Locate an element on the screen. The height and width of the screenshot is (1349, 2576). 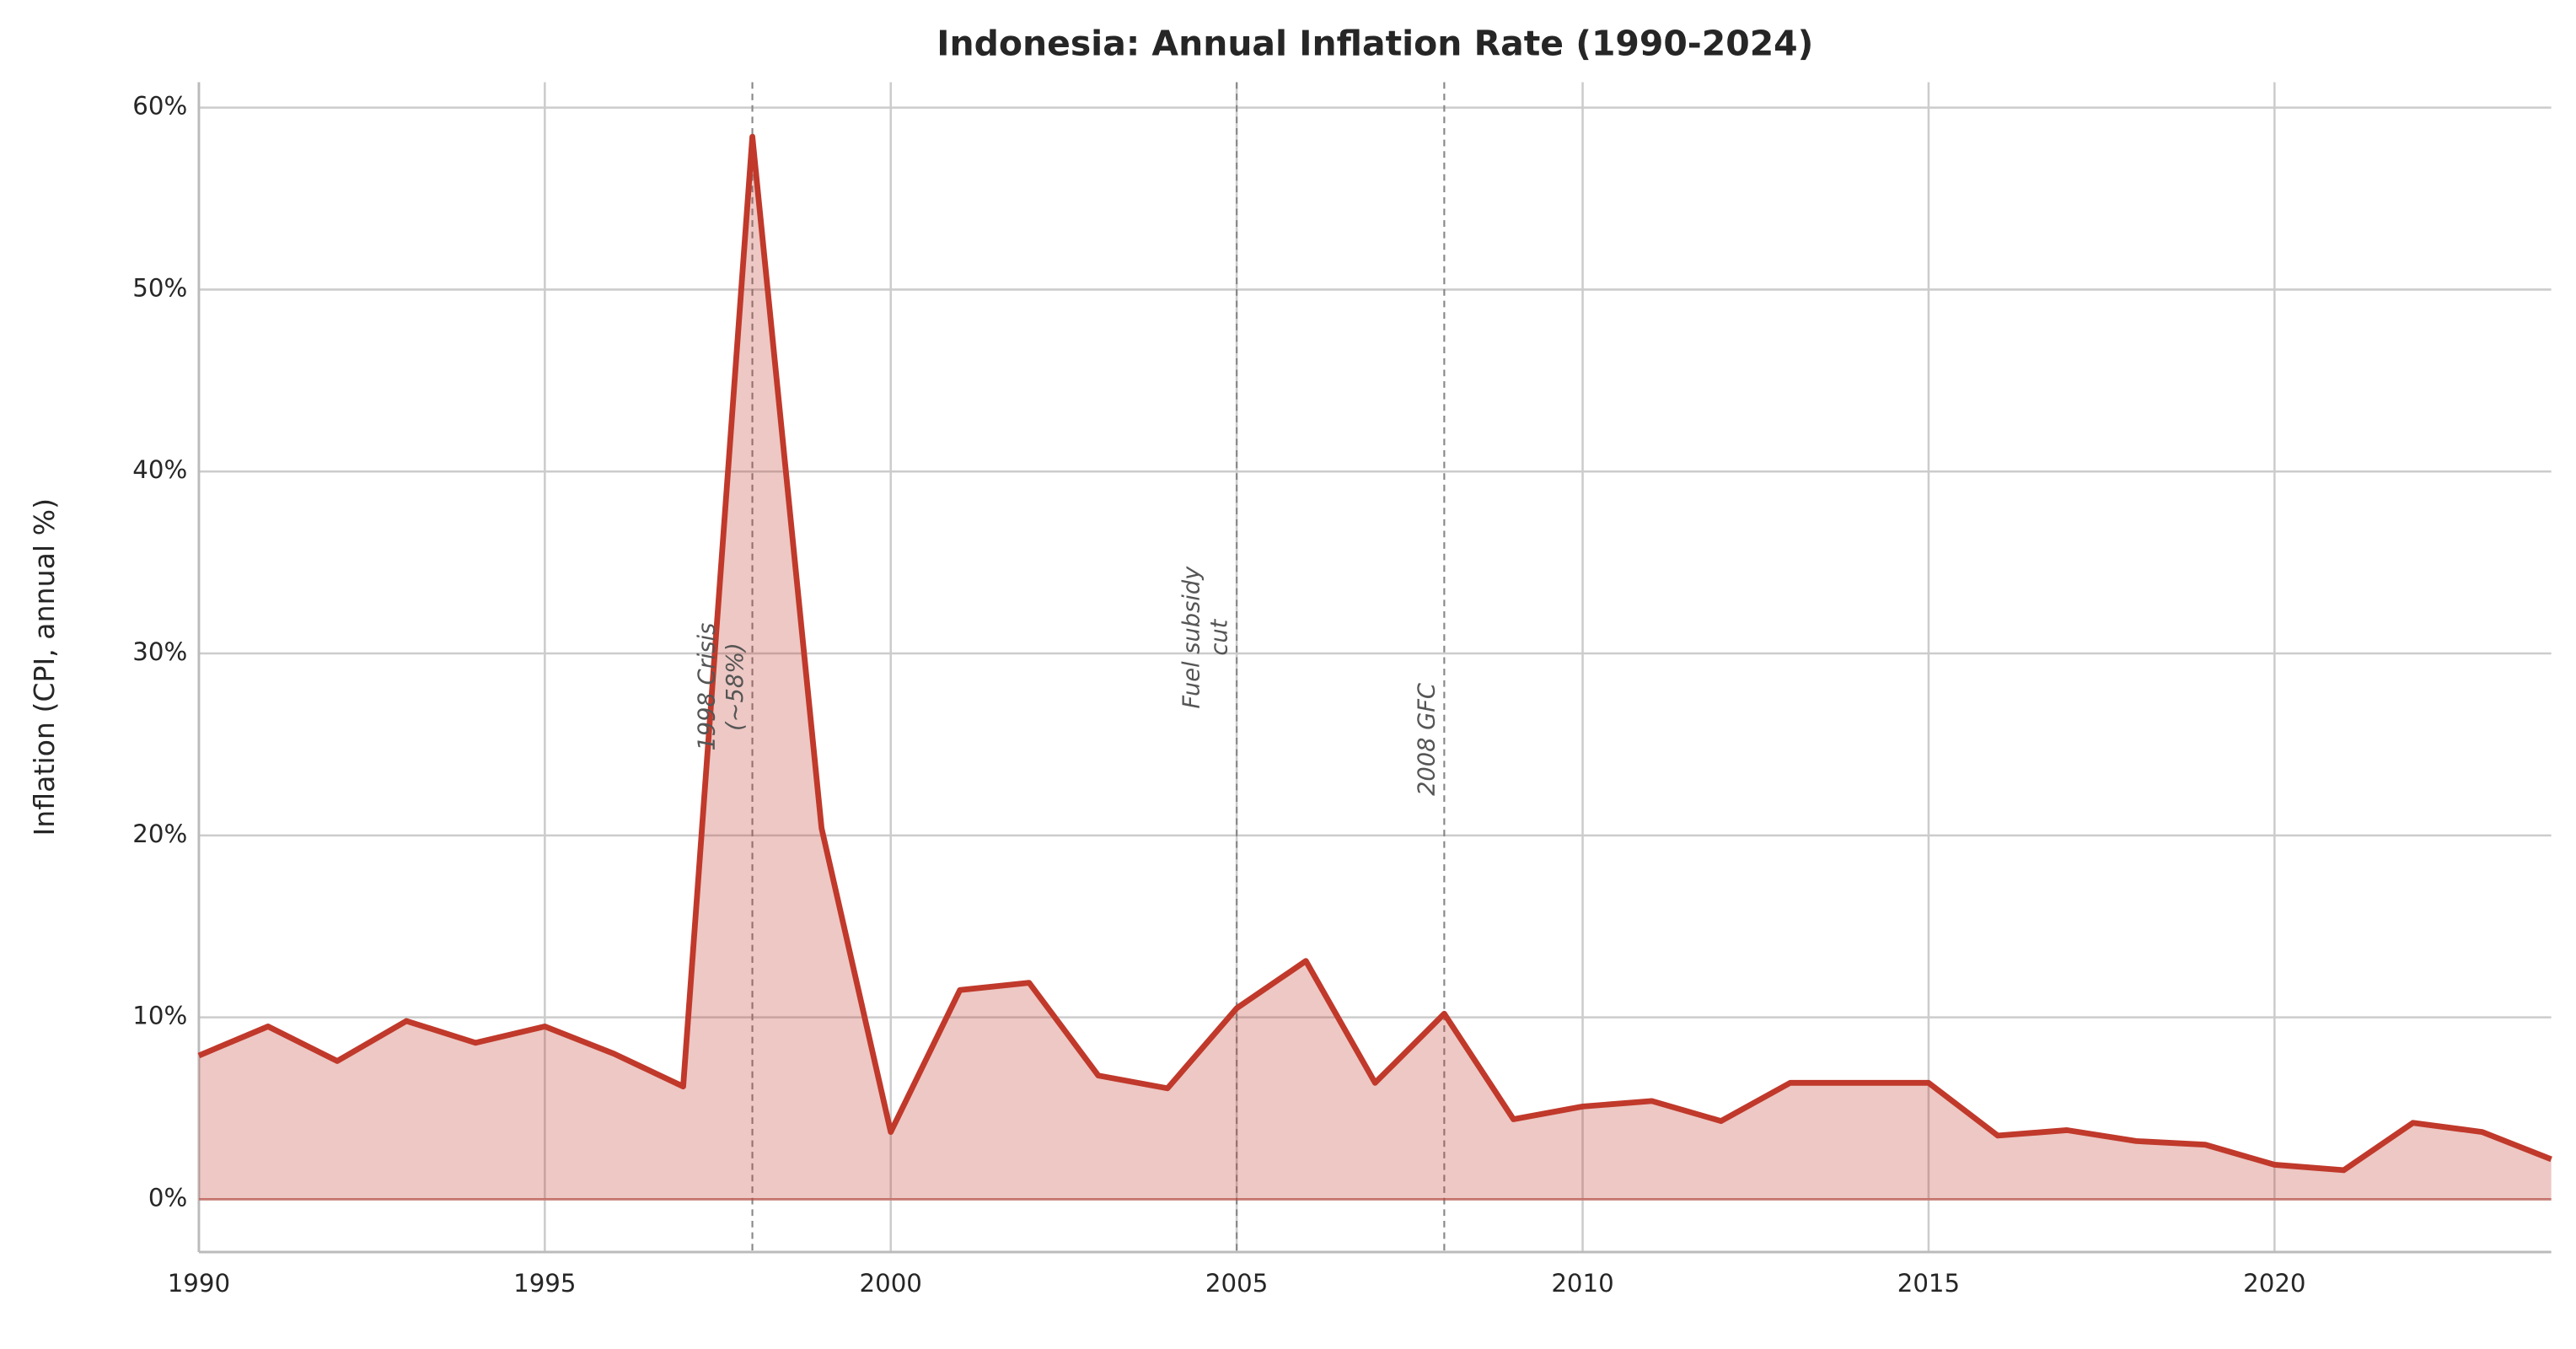
x-tick-label: 2000 is located at coordinates (891, 1283).